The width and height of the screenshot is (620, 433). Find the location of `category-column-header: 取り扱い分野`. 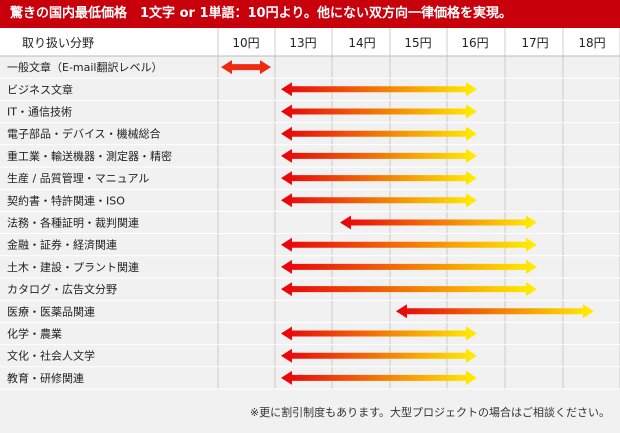

category-column-header: 取り扱い分野 is located at coordinates (58, 43).